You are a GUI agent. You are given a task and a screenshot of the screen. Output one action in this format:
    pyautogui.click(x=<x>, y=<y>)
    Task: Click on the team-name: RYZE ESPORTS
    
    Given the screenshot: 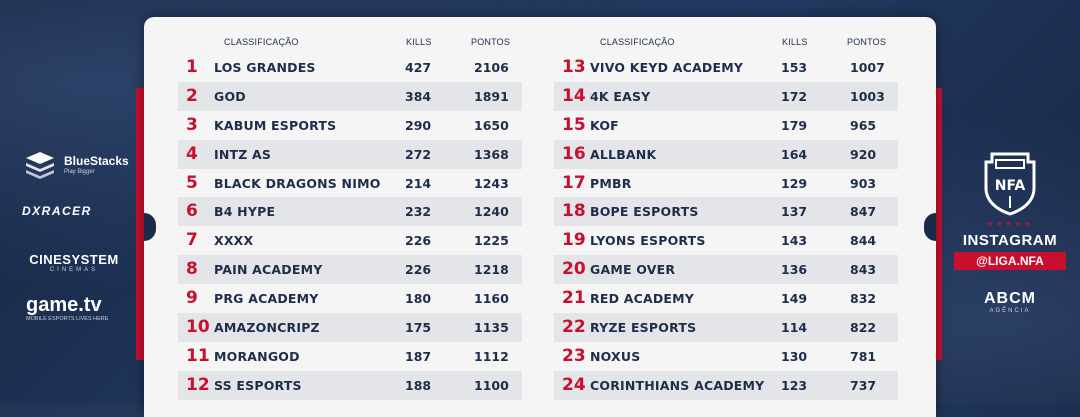 What is the action you would take?
    pyautogui.click(x=643, y=328)
    